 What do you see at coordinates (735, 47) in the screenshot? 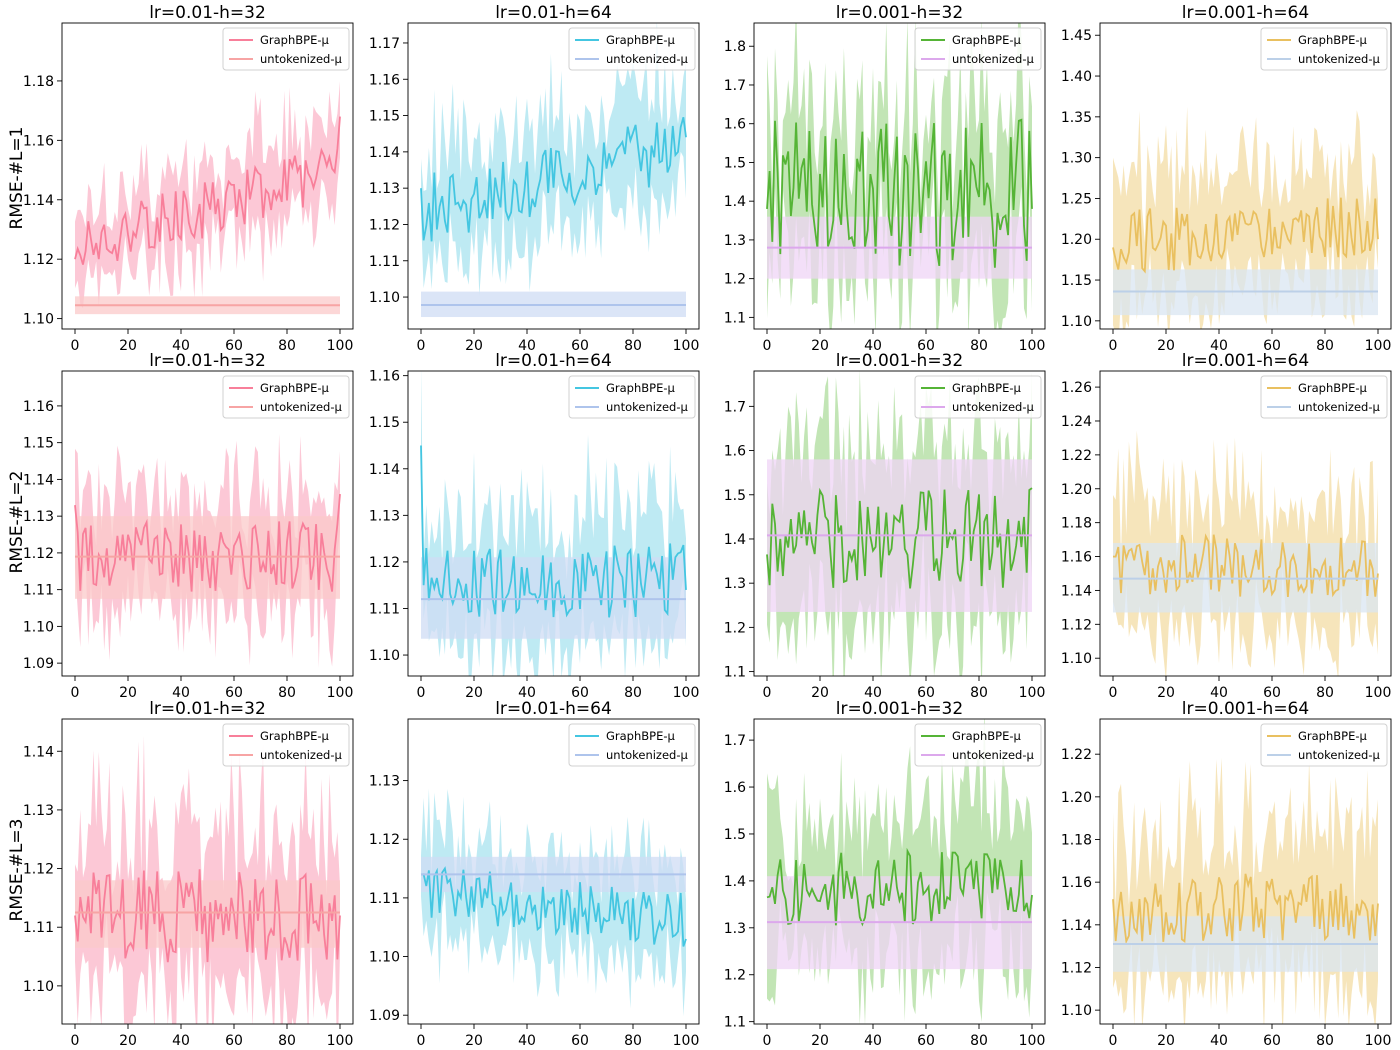
I see `y-tick-label: 1.8` at bounding box center [735, 47].